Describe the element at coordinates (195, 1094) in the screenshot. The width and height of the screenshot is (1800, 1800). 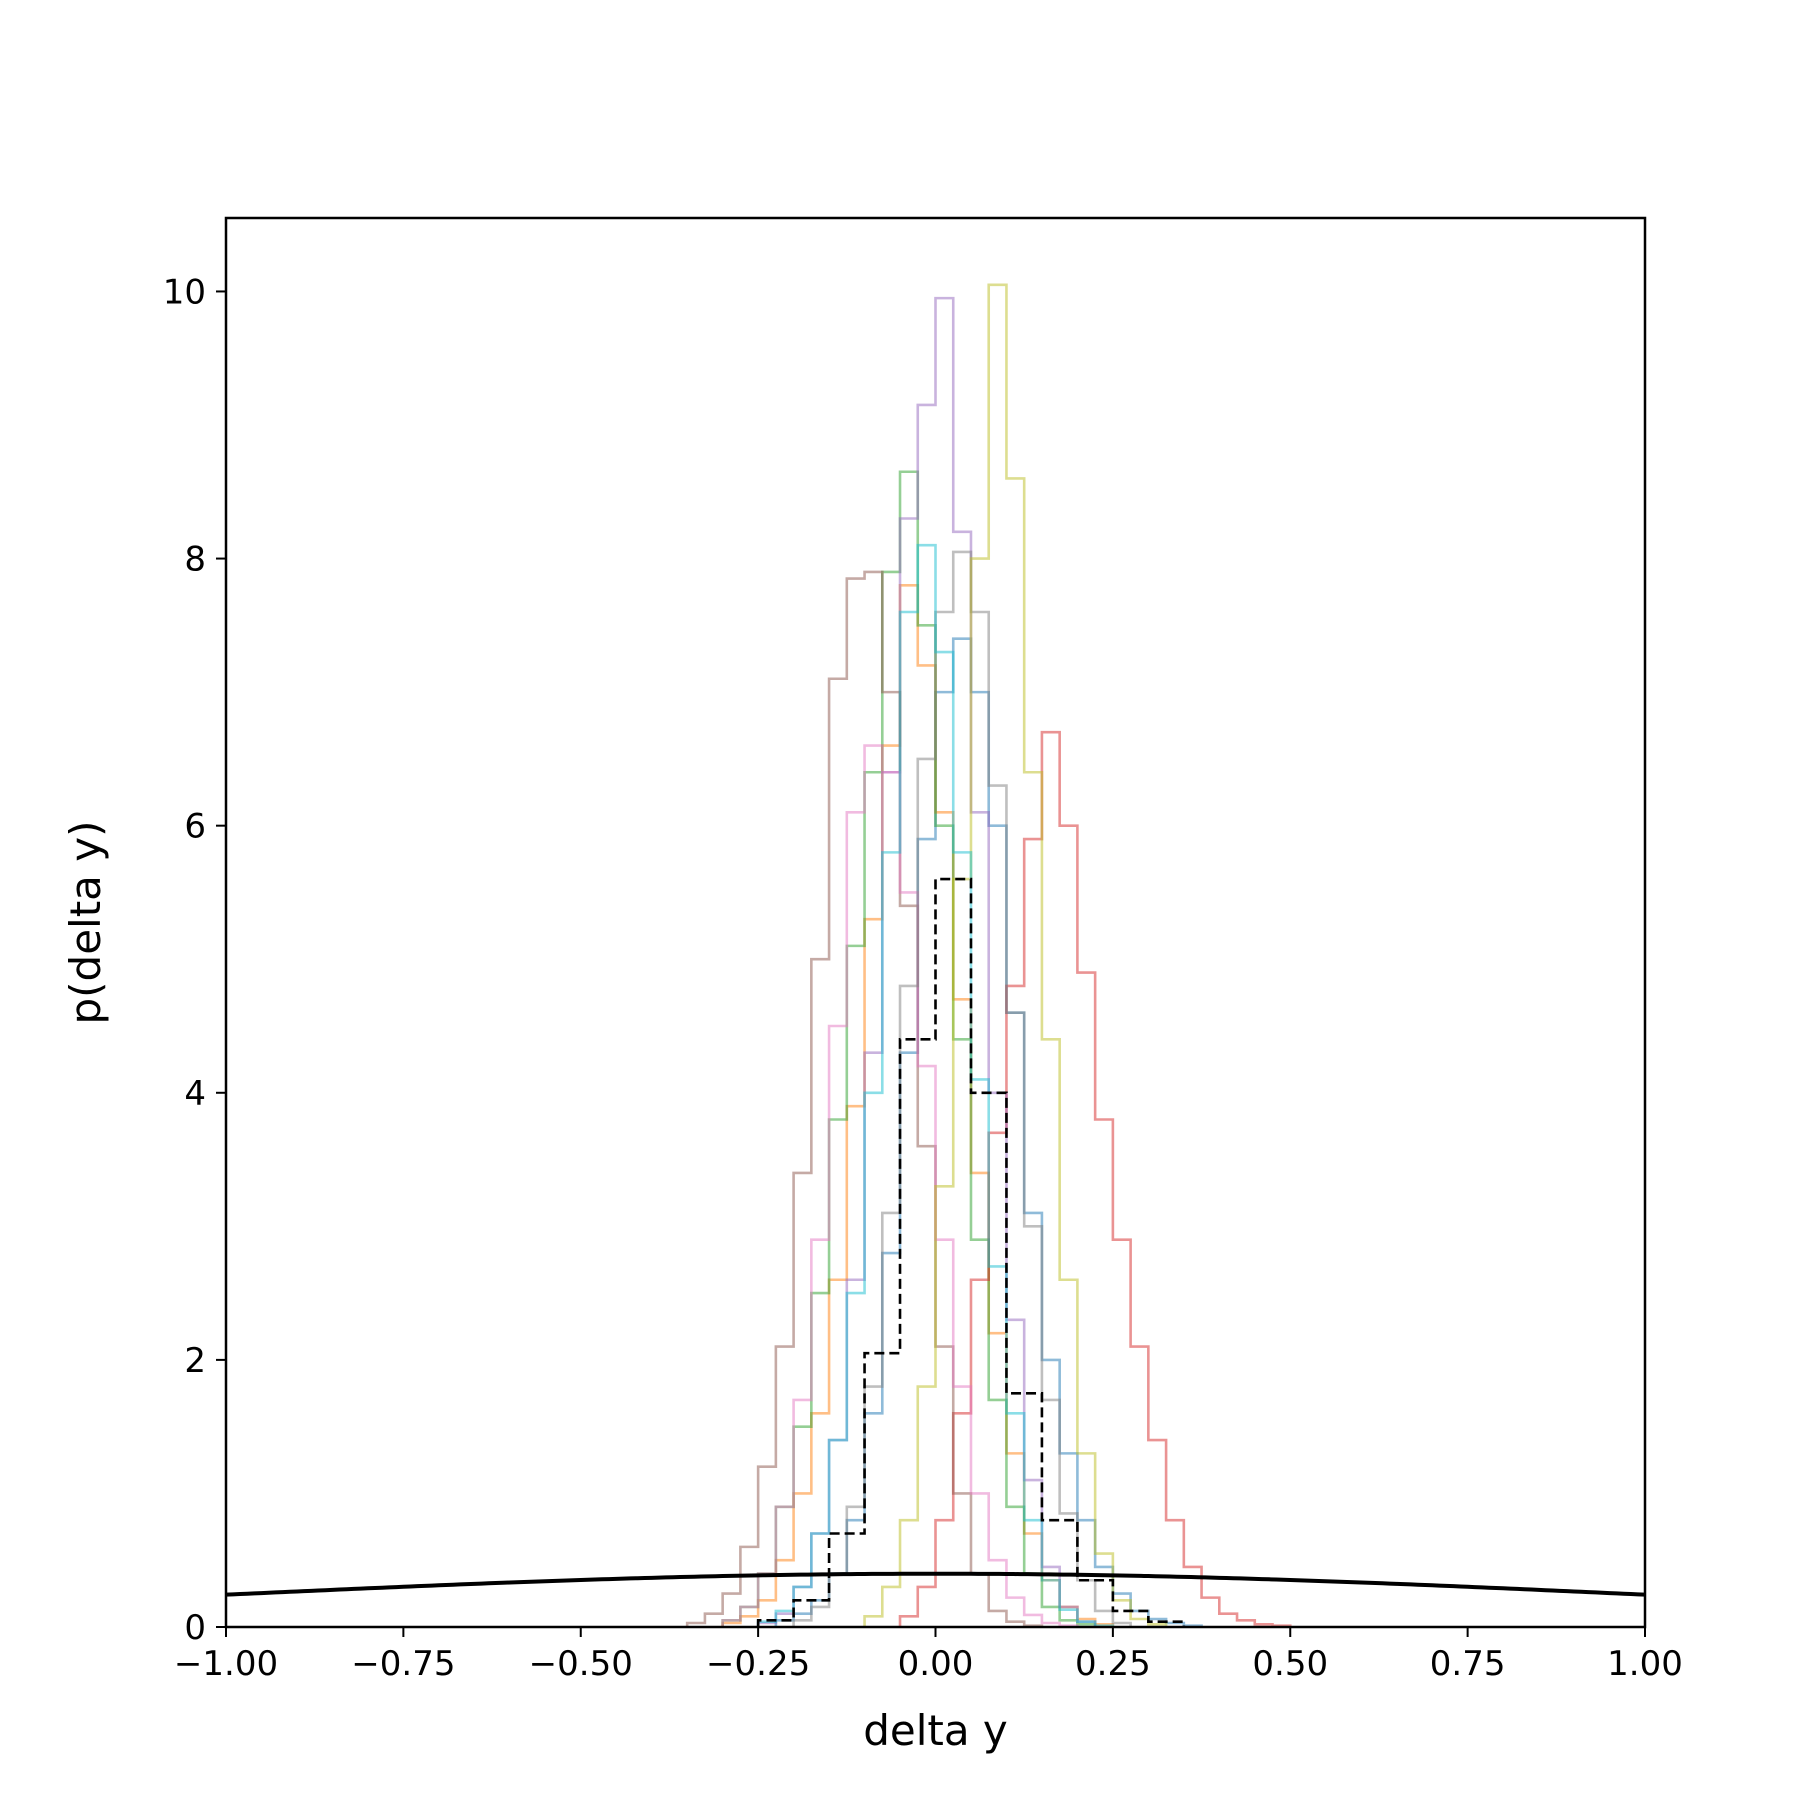
I see `y-tick-label: 4` at that location.